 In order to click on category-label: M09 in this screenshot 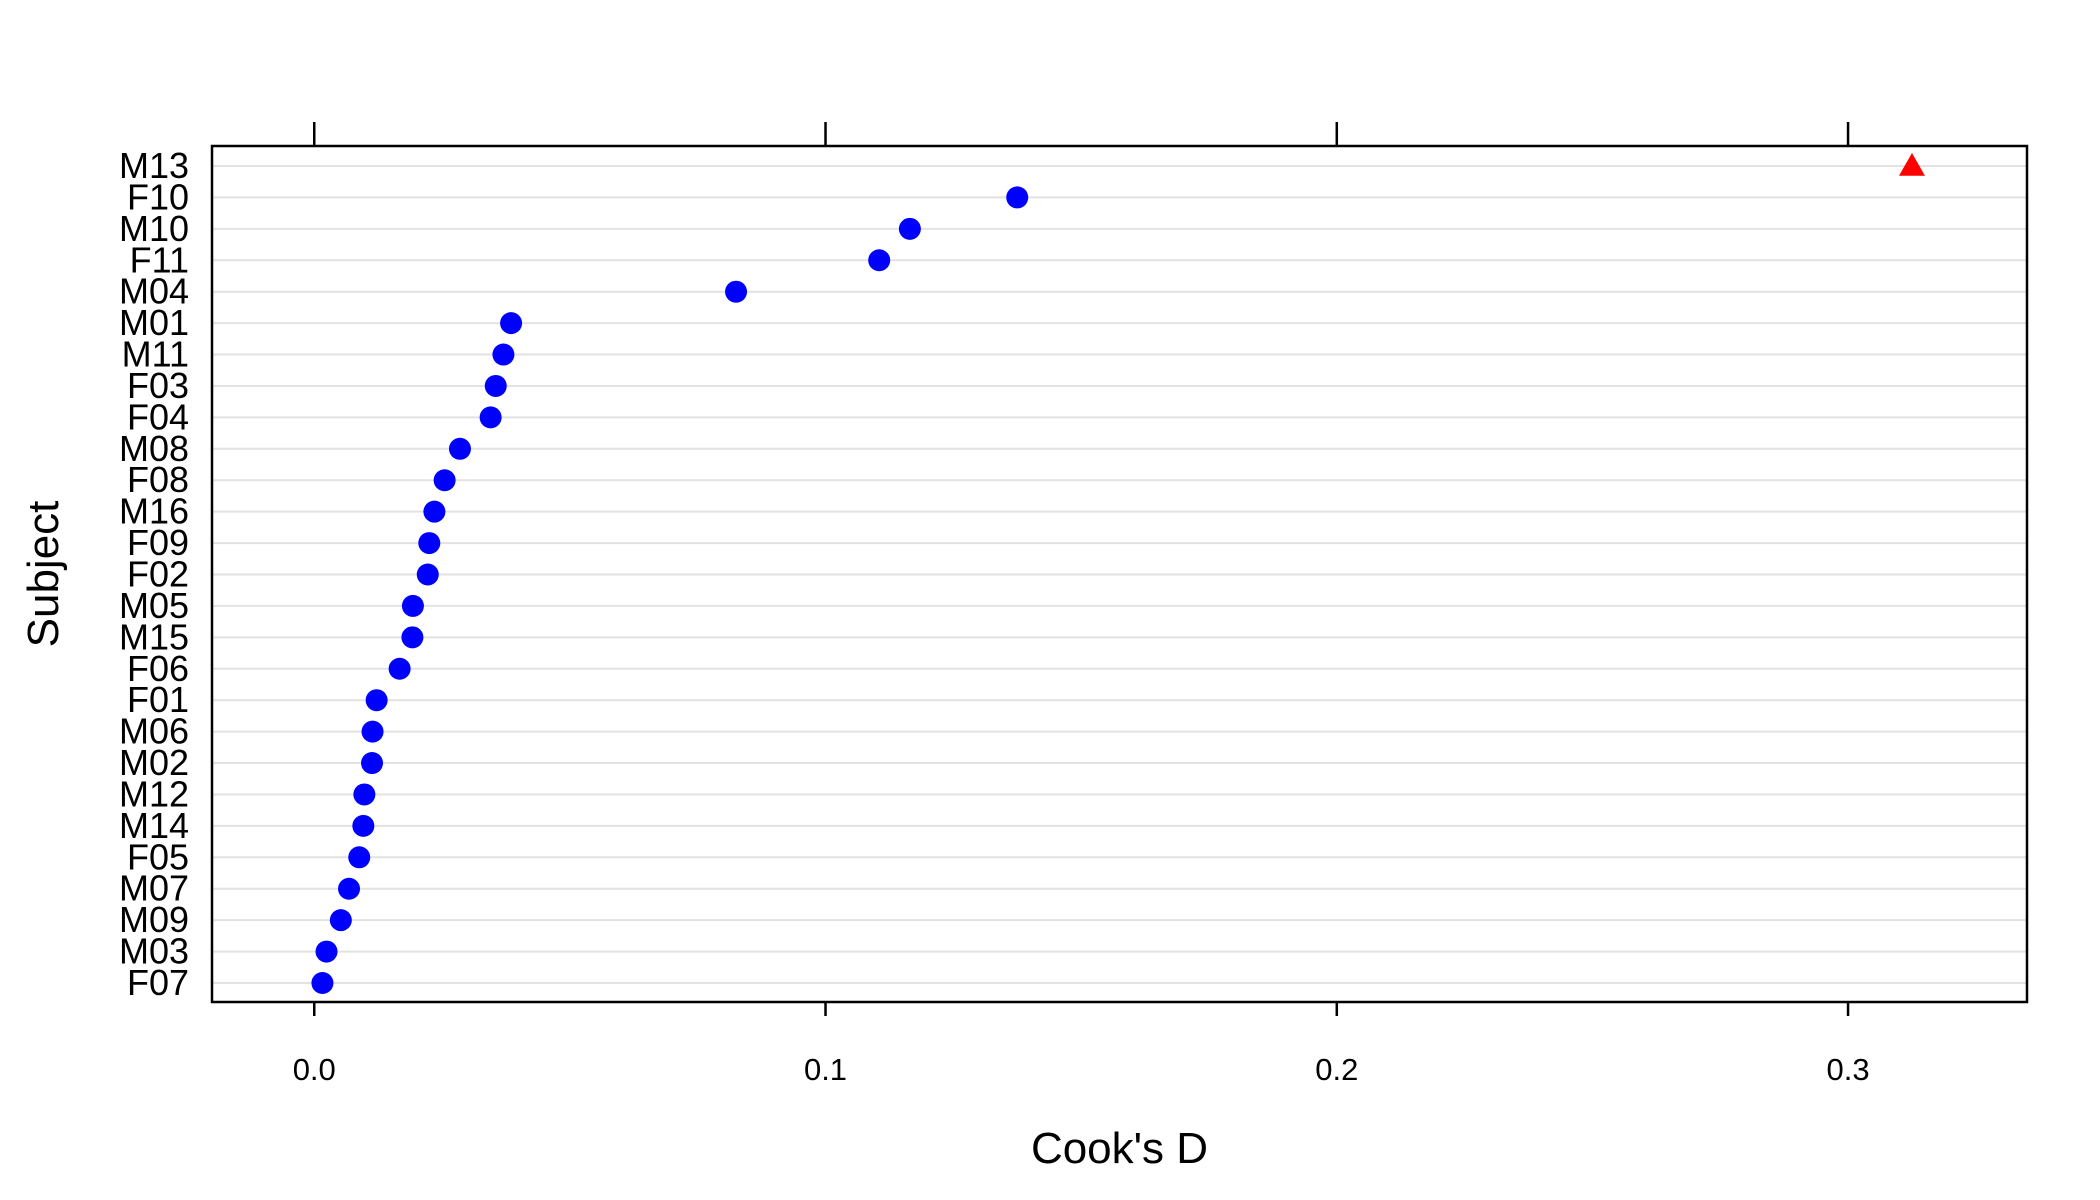, I will do `click(154, 919)`.